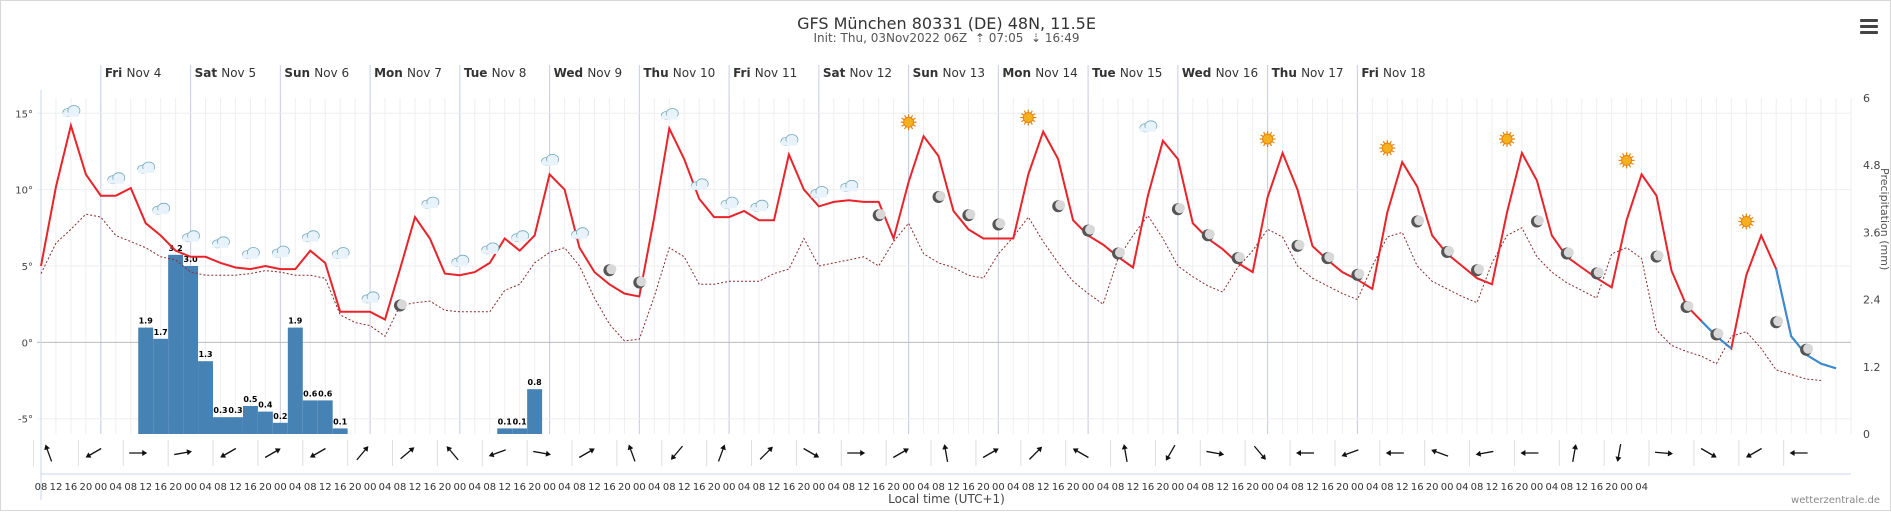 The height and width of the screenshot is (512, 1891). Describe the element at coordinates (226, 73) in the screenshot. I see `day-label: Sat Nov 5` at that location.